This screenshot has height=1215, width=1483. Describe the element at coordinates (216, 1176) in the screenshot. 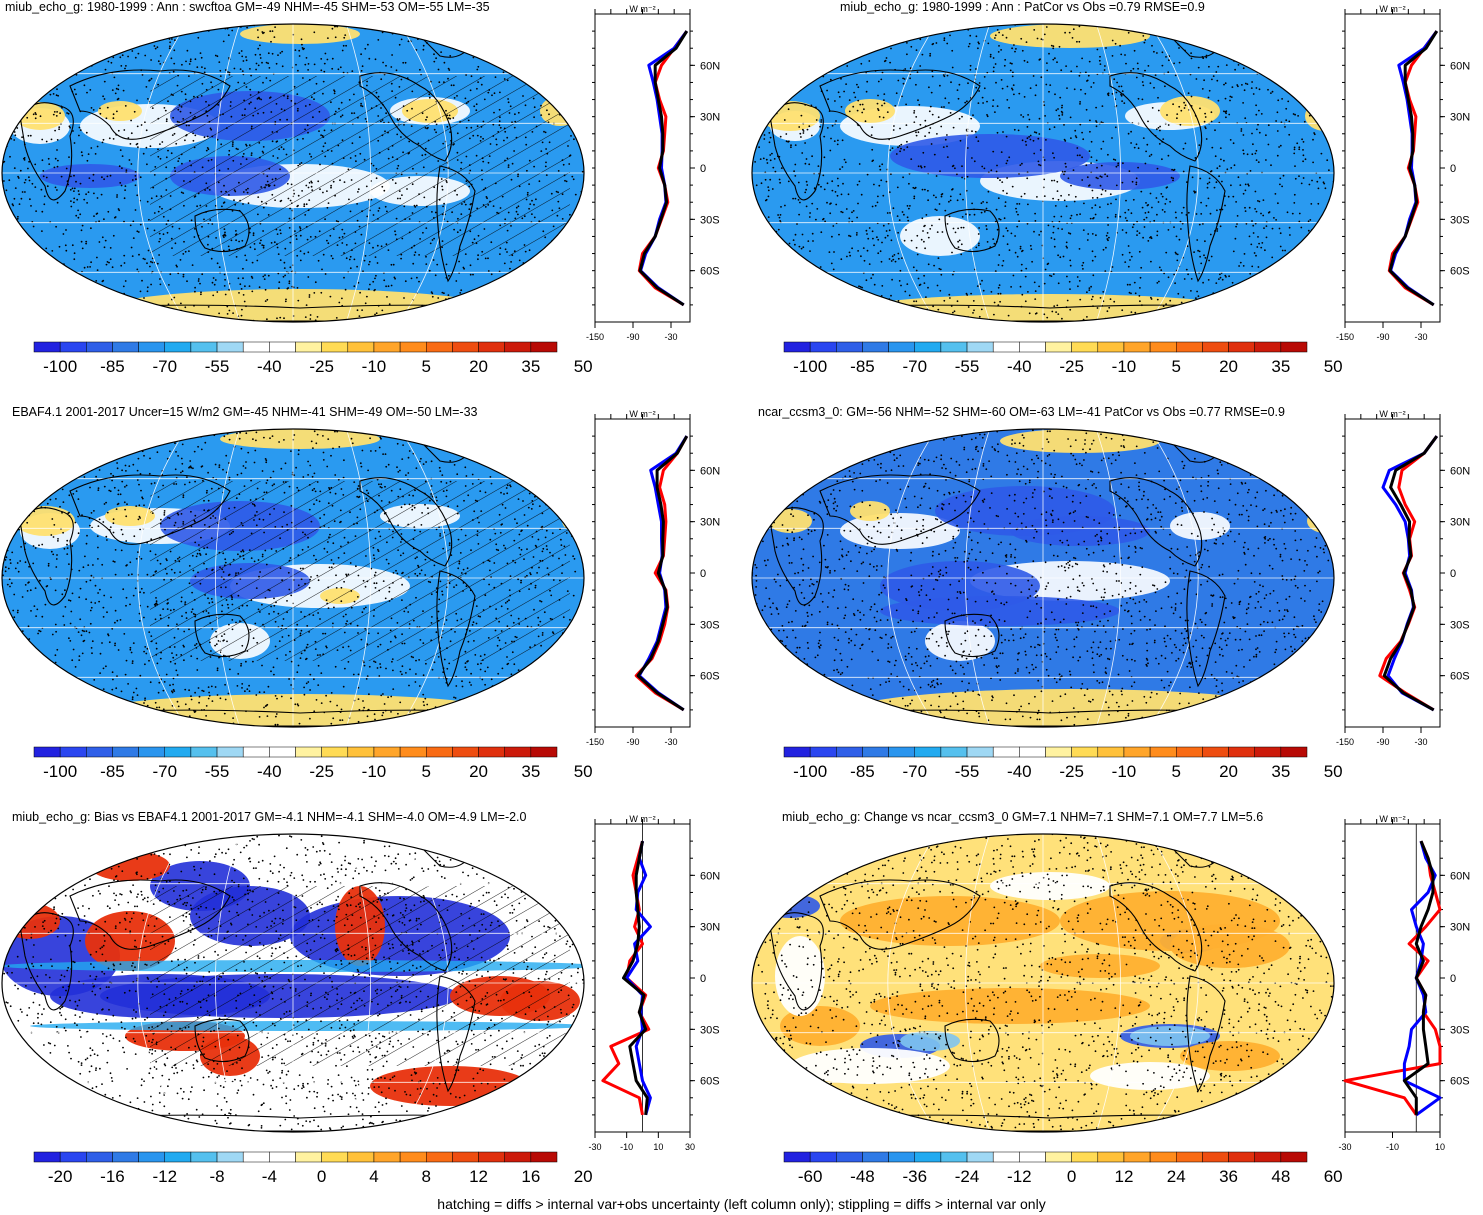

I see `colorbar-label: -8` at that location.